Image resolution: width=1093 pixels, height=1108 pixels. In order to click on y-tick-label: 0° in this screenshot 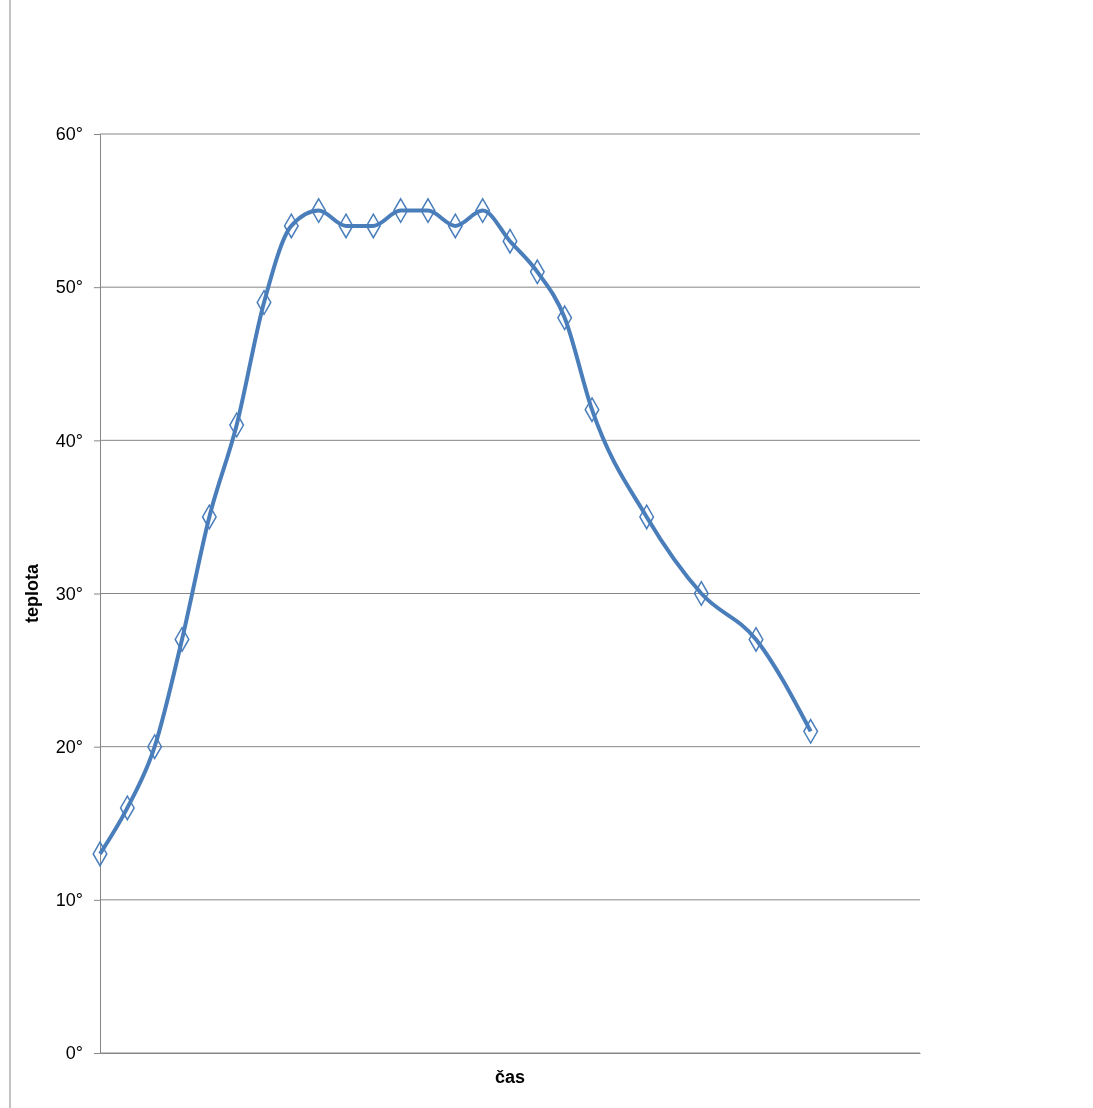, I will do `click(74, 1053)`.